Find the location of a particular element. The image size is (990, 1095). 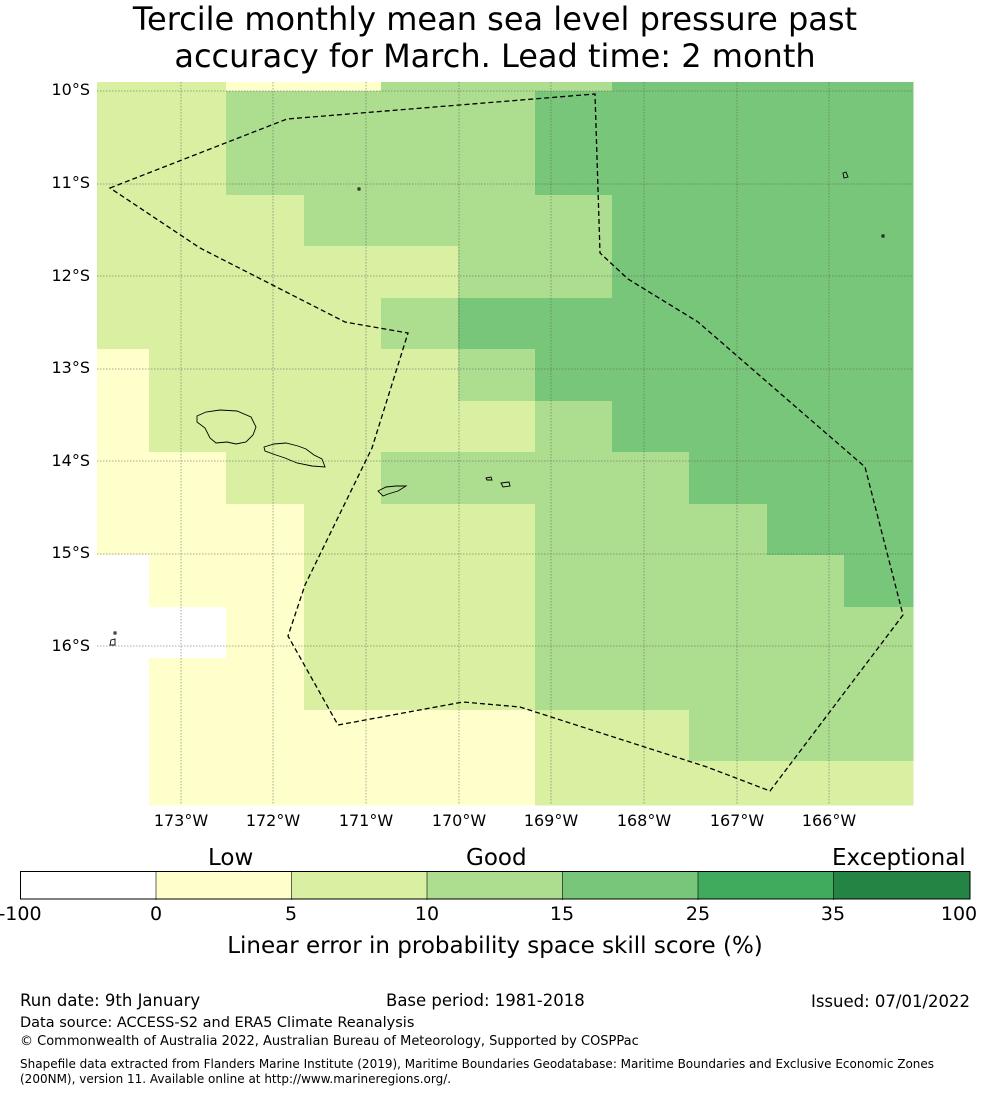

colorbar-tick-minus-100: -100 is located at coordinates (21, 914).